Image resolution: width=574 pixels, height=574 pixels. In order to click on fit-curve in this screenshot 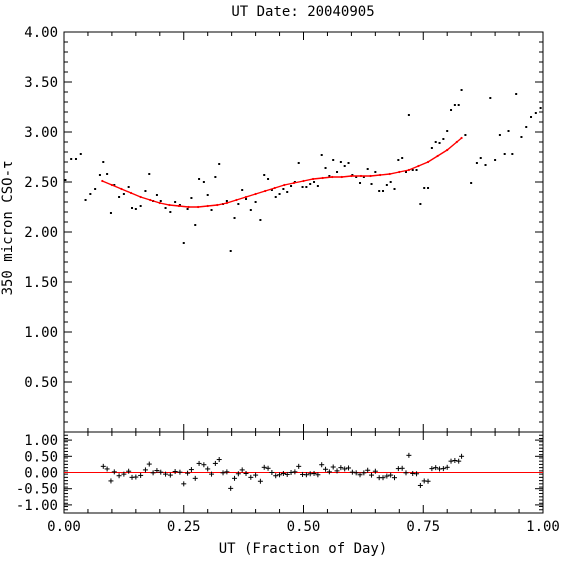, I will do `click(282, 172)`.